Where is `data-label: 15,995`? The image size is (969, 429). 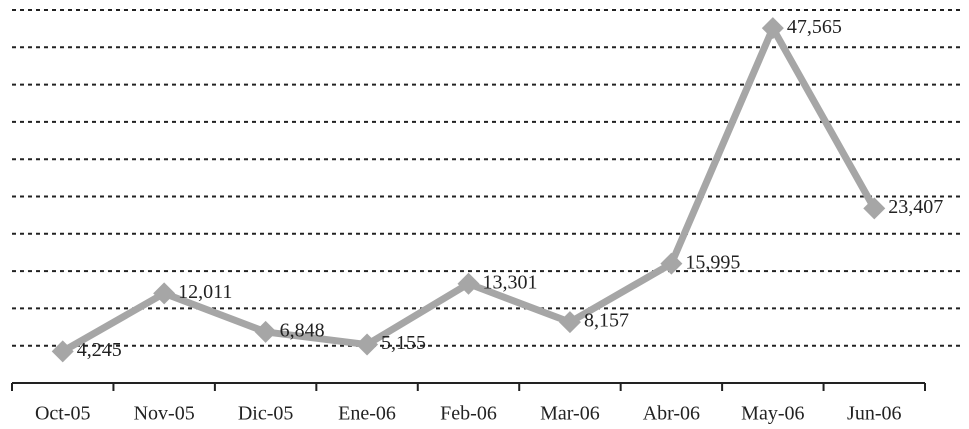
data-label: 15,995 is located at coordinates (712, 262).